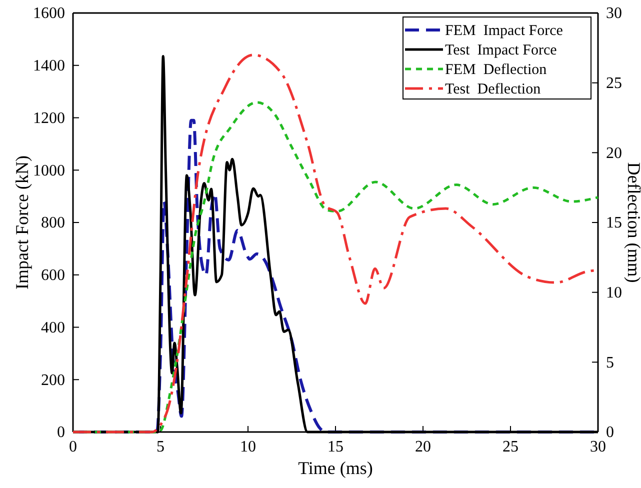 The width and height of the screenshot is (641, 488). I want to click on y-axis-title: Impact Force (kN), so click(22, 223).